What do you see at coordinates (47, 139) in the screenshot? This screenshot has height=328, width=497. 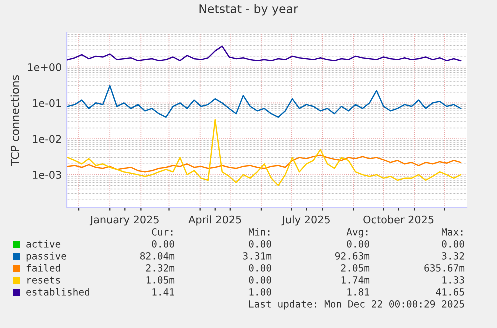 I see `y-tick-label: 1e-02` at bounding box center [47, 139].